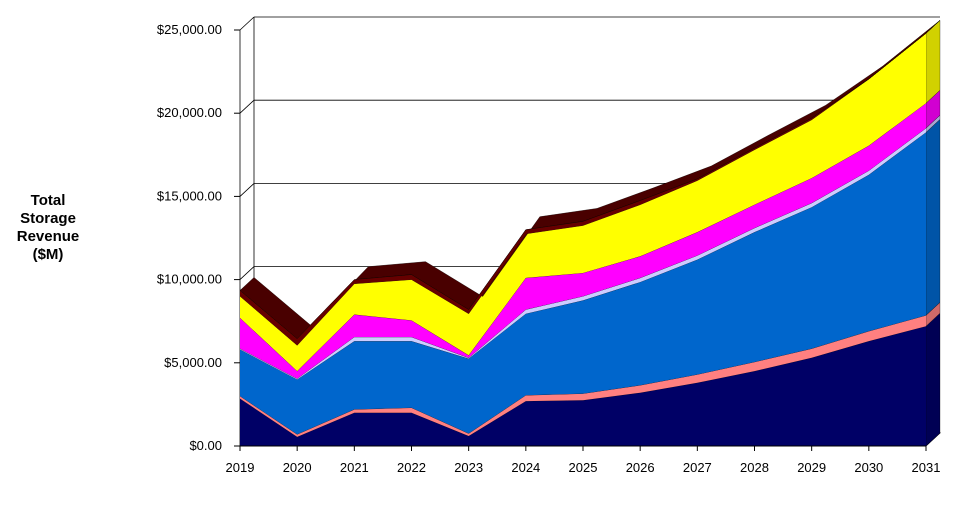 Image resolution: width=959 pixels, height=505 pixels. Describe the element at coordinates (933, 217) in the screenshot. I see `series-3-end-cap` at that location.